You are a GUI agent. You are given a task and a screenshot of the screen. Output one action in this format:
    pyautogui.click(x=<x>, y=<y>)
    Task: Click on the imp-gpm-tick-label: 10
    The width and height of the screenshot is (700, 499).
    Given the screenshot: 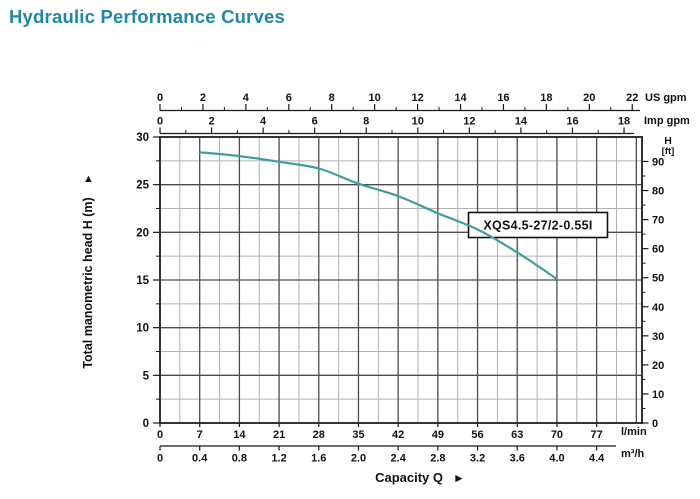 What is the action you would take?
    pyautogui.click(x=418, y=122)
    